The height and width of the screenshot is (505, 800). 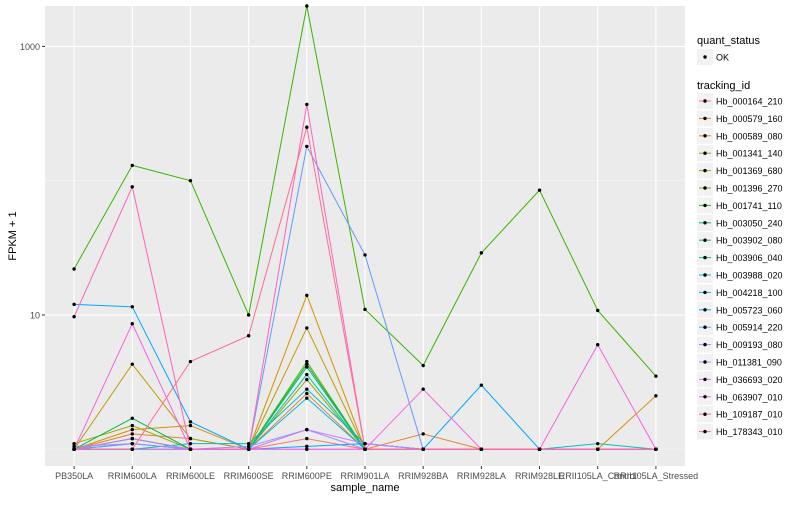 What do you see at coordinates (32, 181) in the screenshot?
I see `y-axis: 10 1000` at bounding box center [32, 181].